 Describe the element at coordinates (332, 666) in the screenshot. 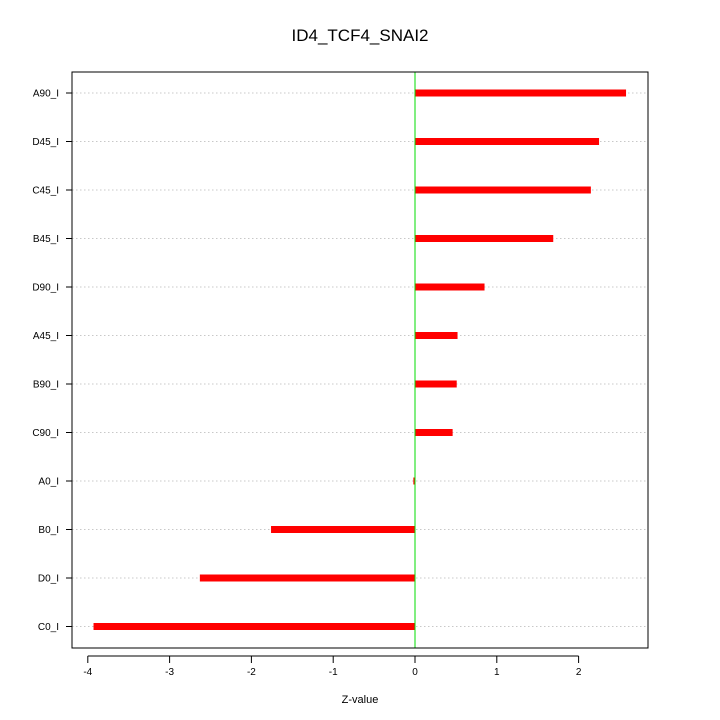

I see `x-axis: -4 -3 -2 -1 0 1 2` at that location.